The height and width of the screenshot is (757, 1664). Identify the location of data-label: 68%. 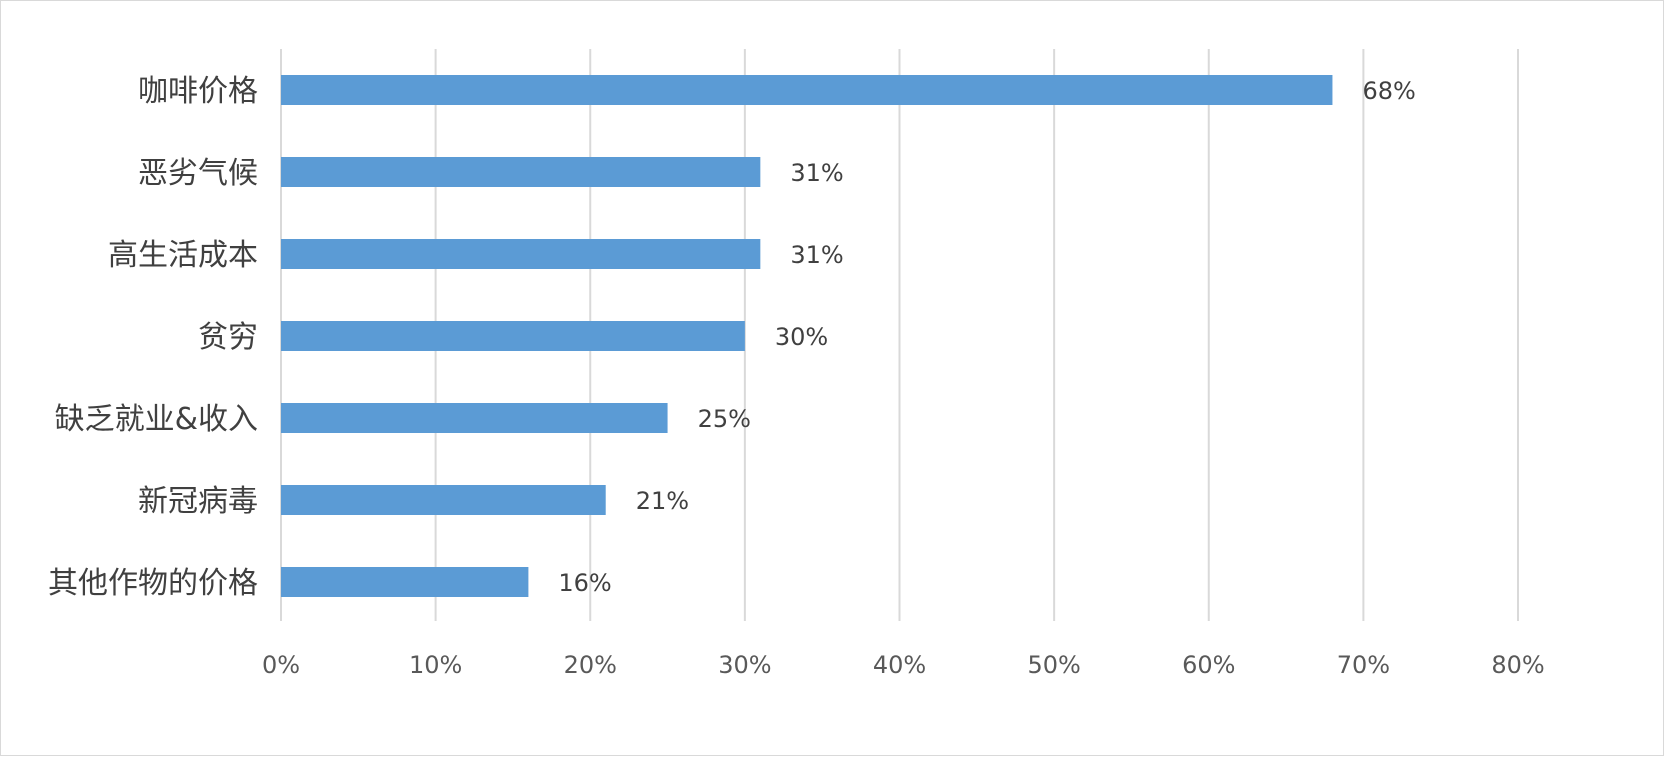
(1388, 91).